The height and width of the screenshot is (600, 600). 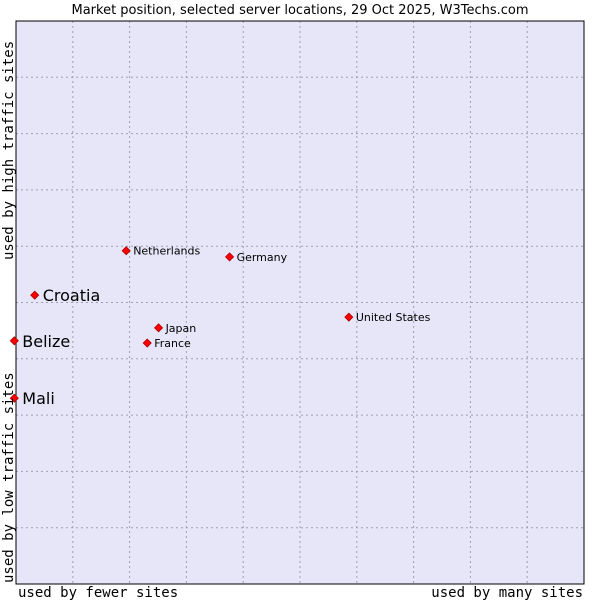 I want to click on marker-france, so click(x=147, y=343).